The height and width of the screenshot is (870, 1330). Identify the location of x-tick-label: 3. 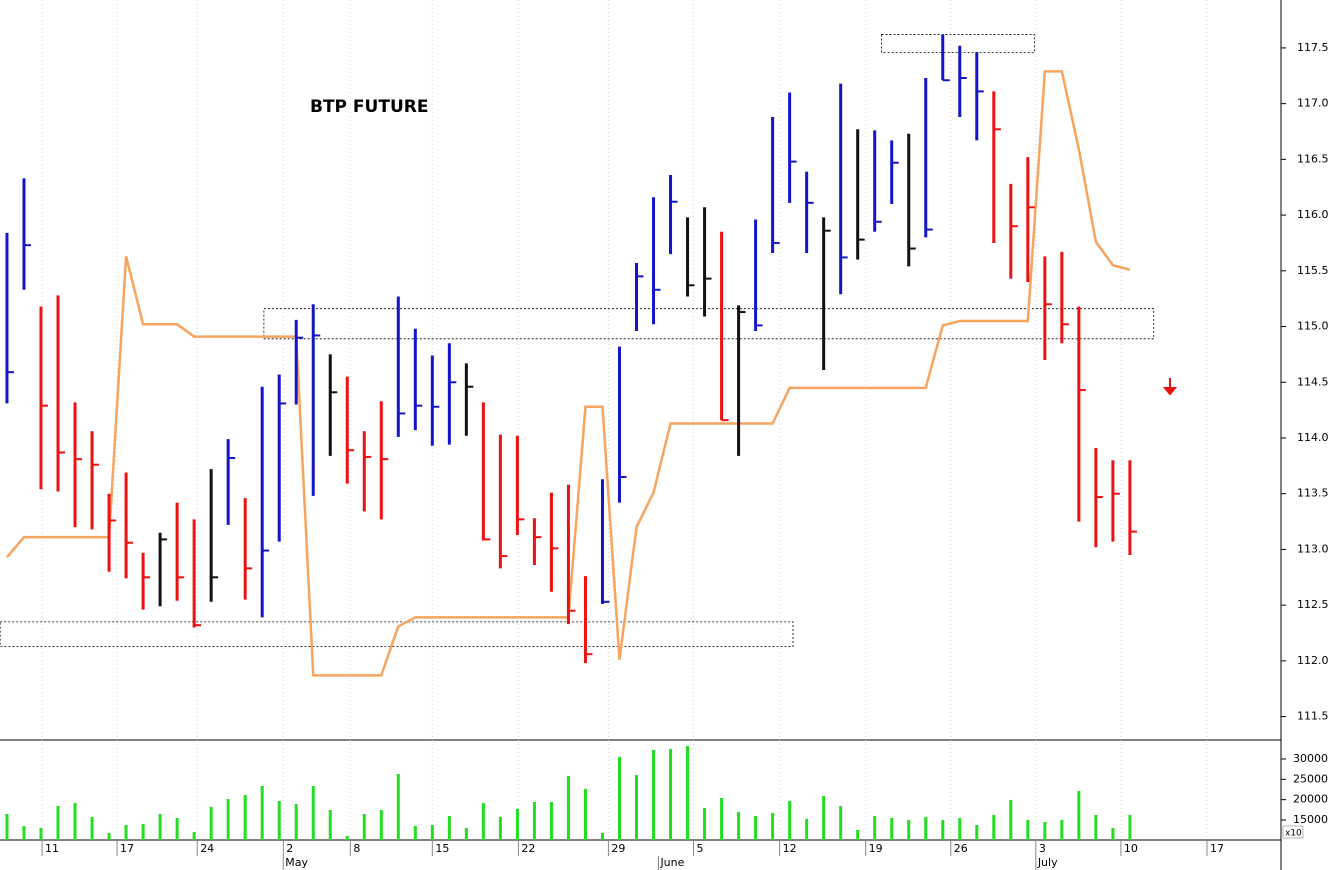
(1042, 848).